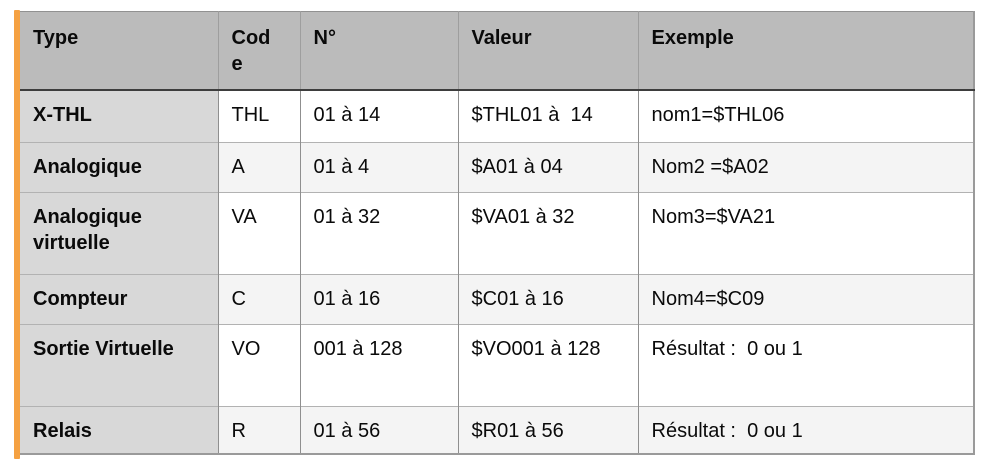  What do you see at coordinates (119, 299) in the screenshot?
I see `cell-type: Compteur` at bounding box center [119, 299].